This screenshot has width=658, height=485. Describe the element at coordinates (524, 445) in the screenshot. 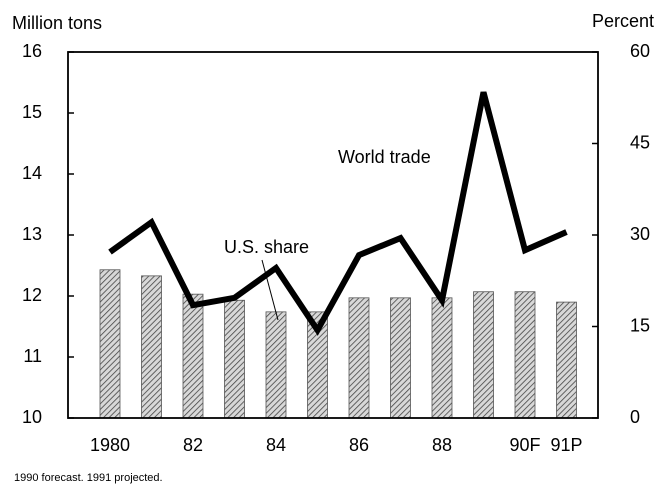

I see `x-tick-label: 90F` at that location.